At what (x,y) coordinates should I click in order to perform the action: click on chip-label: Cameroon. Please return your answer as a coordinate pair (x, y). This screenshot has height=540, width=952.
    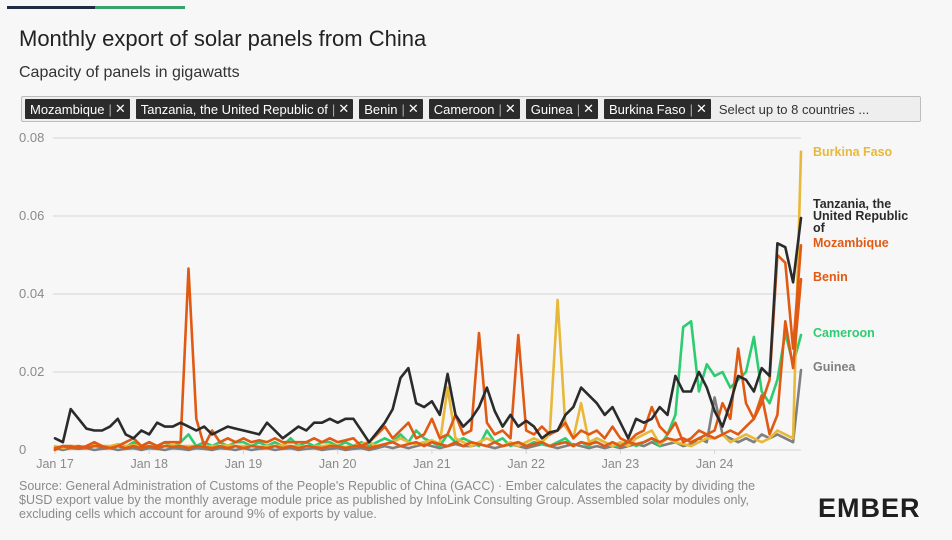
    Looking at the image, I should click on (464, 109).